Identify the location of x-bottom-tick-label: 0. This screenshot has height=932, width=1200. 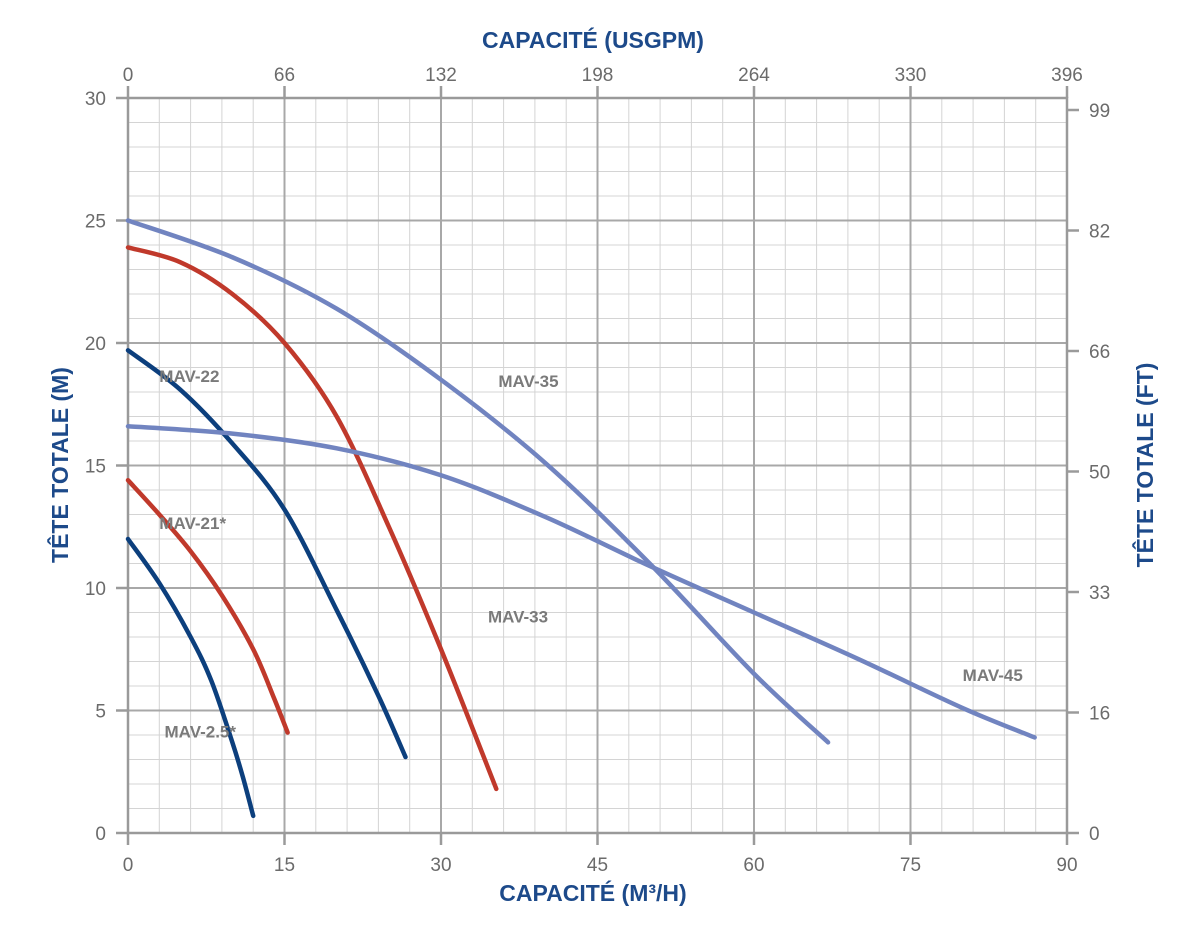
(128, 865).